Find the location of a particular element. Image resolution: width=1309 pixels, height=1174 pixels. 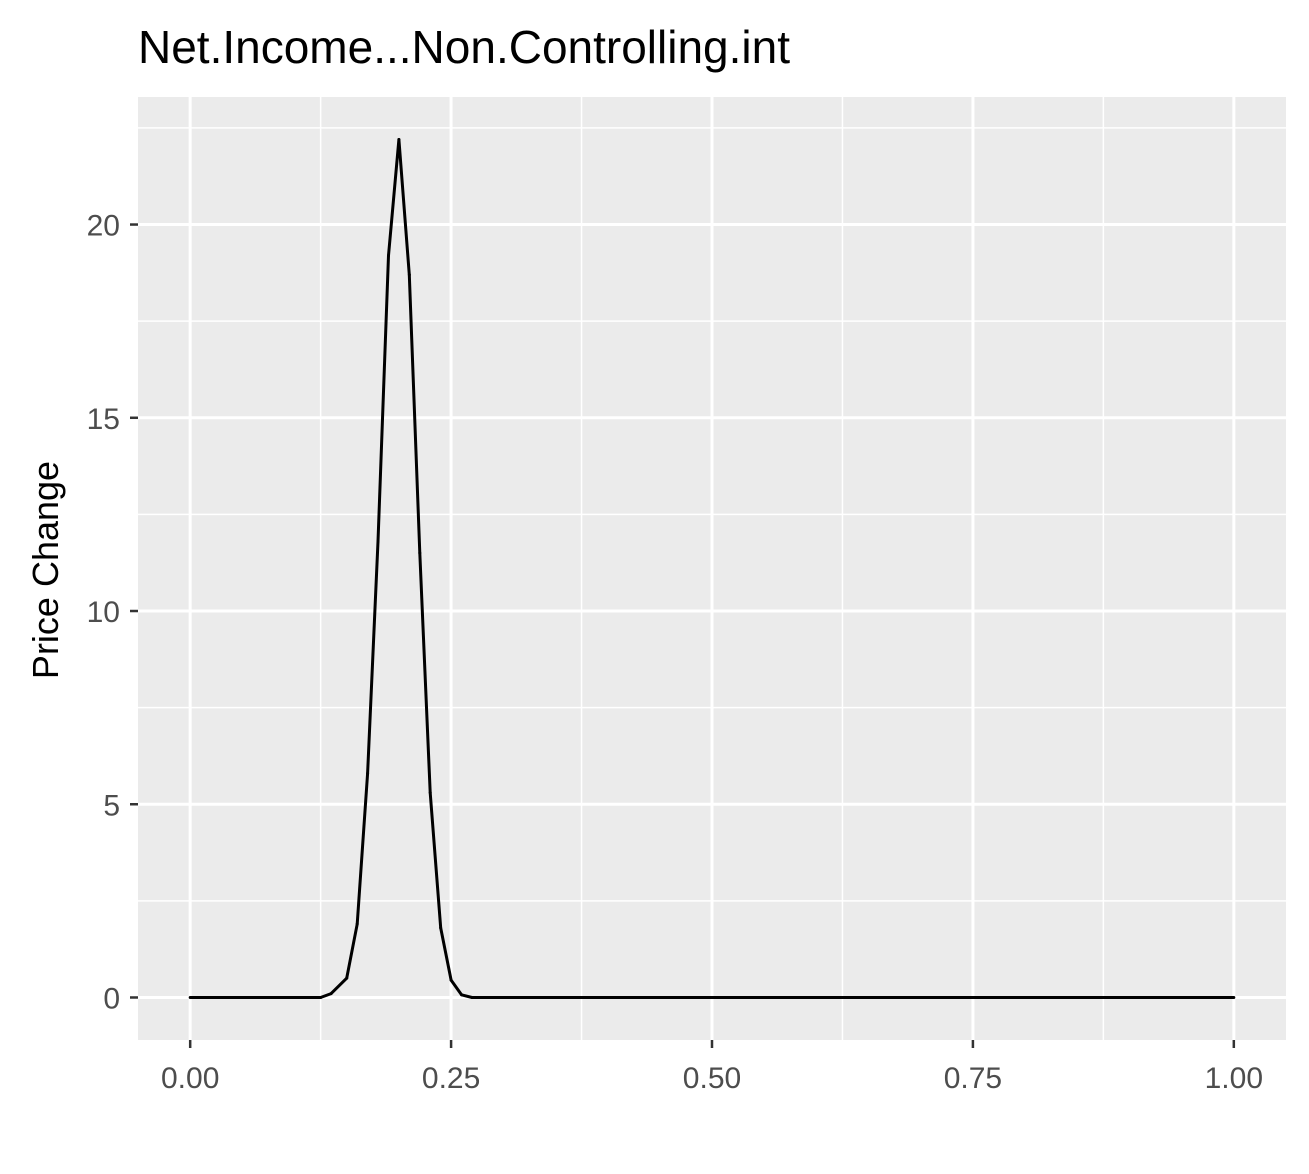

x-axis: 0.00 0.25 0.50 0.75 1.00 is located at coordinates (712, 1067).